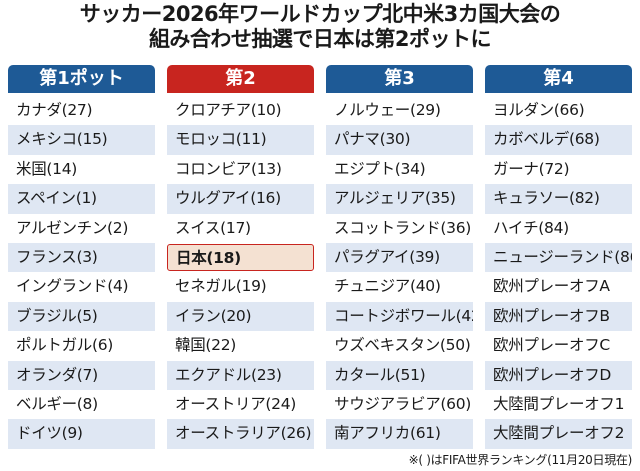  What do you see at coordinates (228, 168) in the screenshot?
I see `team-cell: コロンビア(13)` at bounding box center [228, 168].